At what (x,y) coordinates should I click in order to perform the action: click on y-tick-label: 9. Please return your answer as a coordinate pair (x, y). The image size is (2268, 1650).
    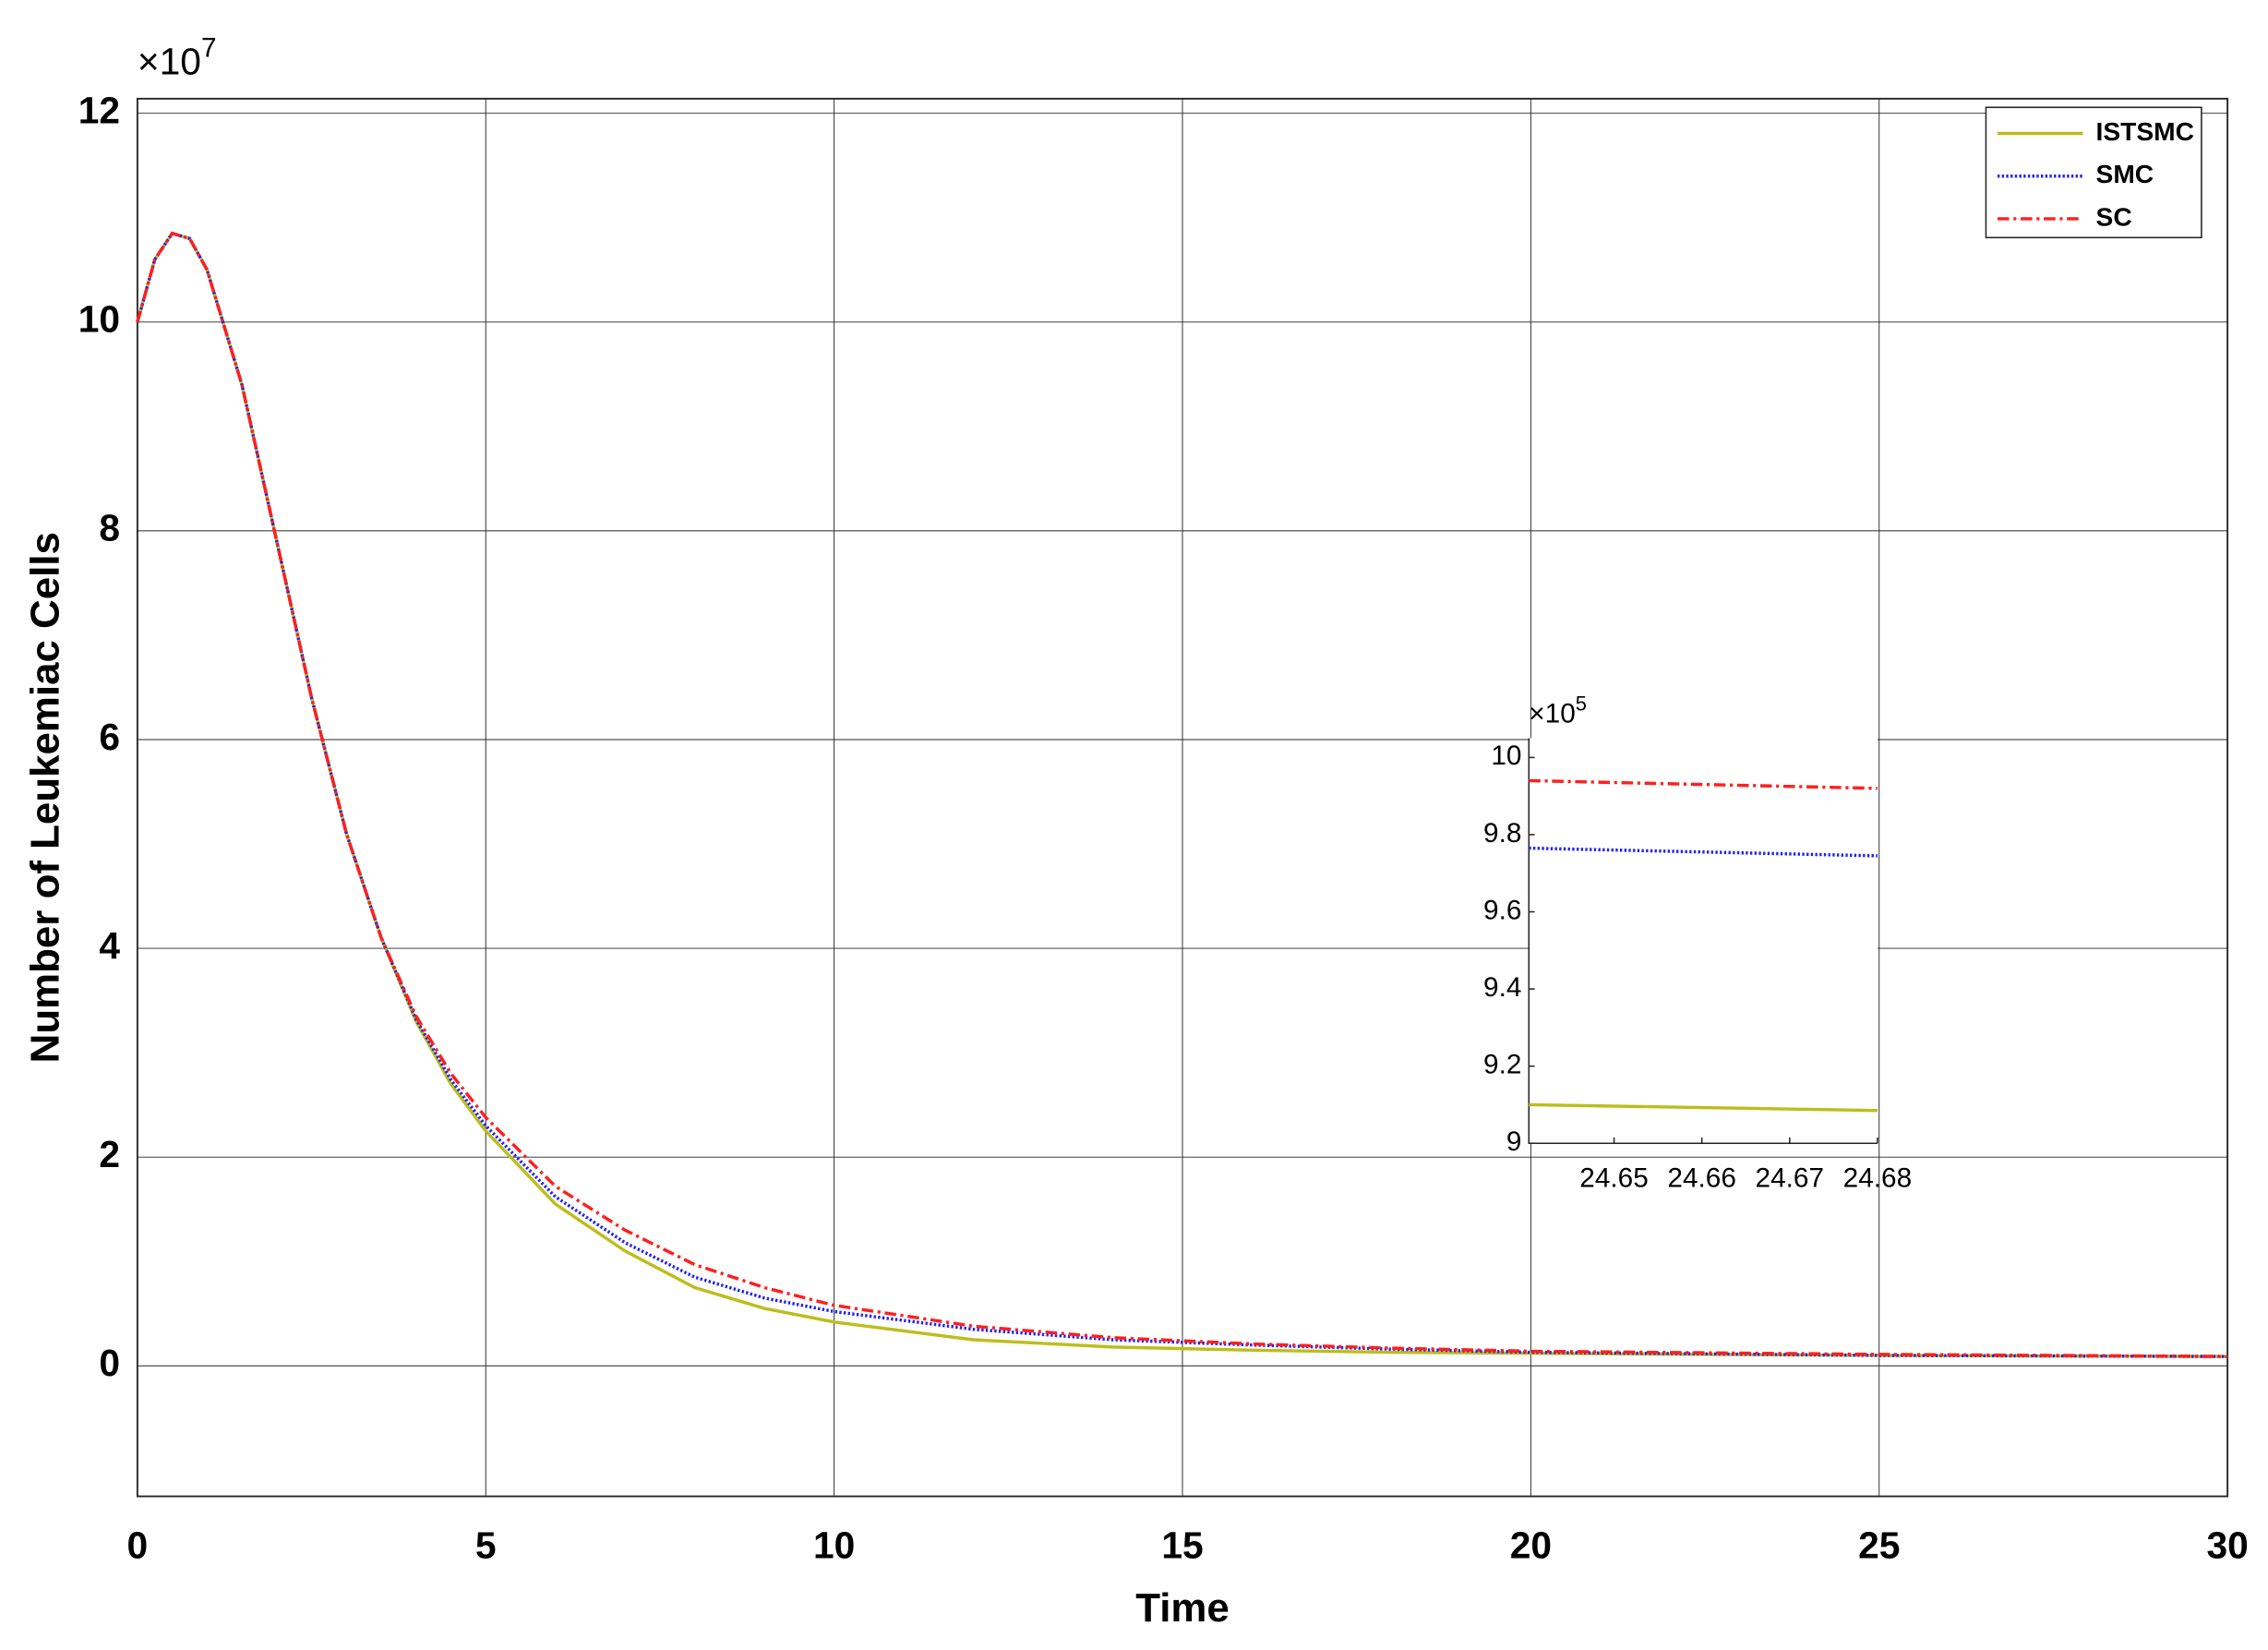
    Looking at the image, I should click on (1514, 1141).